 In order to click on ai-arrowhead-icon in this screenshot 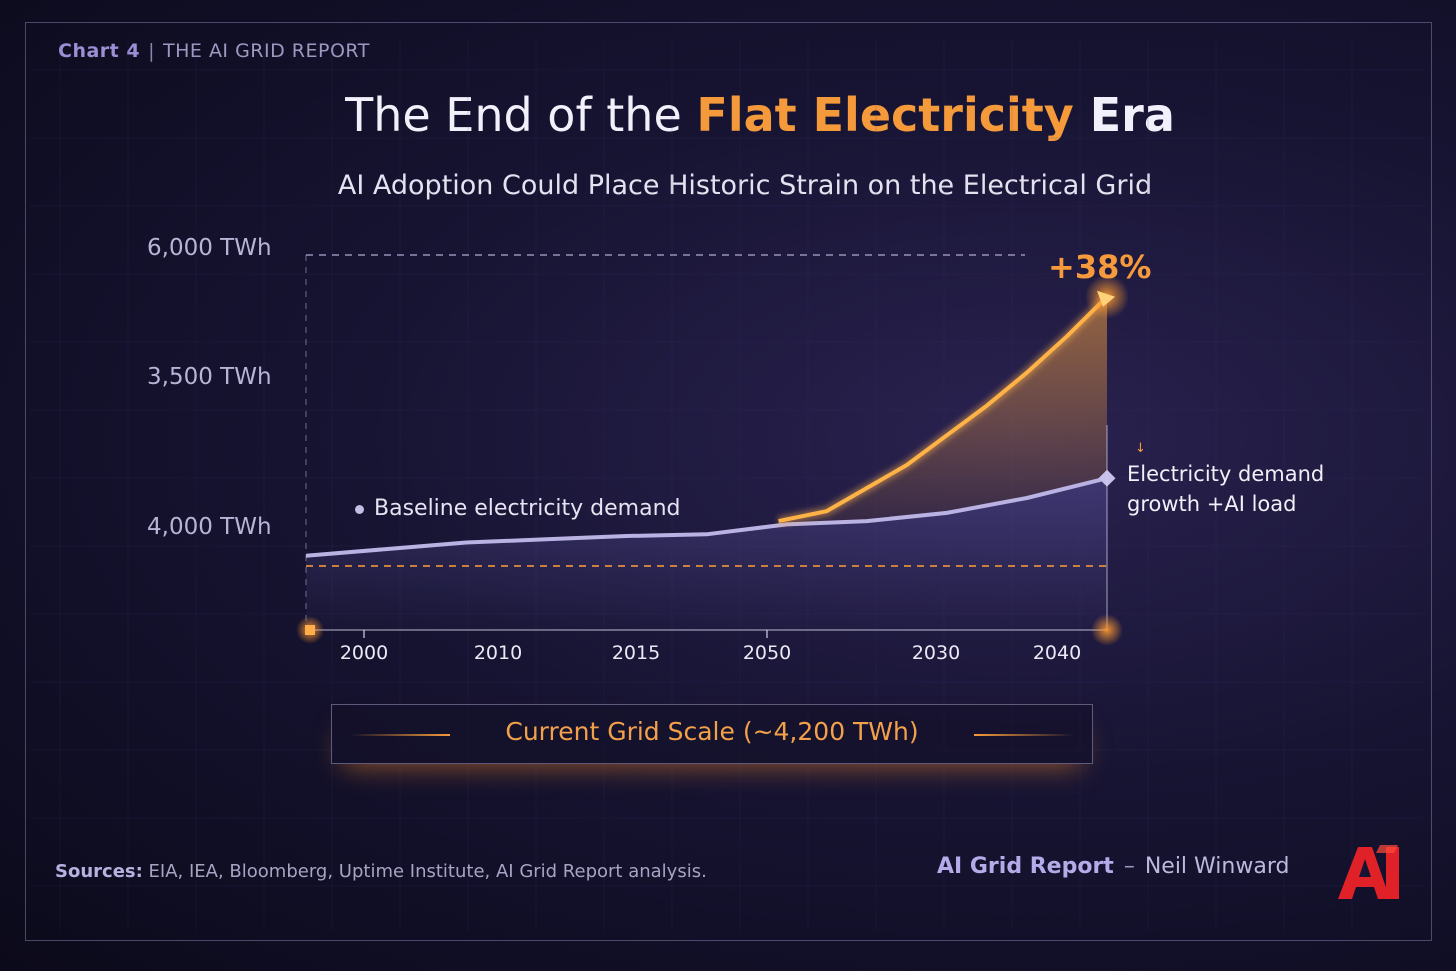, I will do `click(1106, 298)`.